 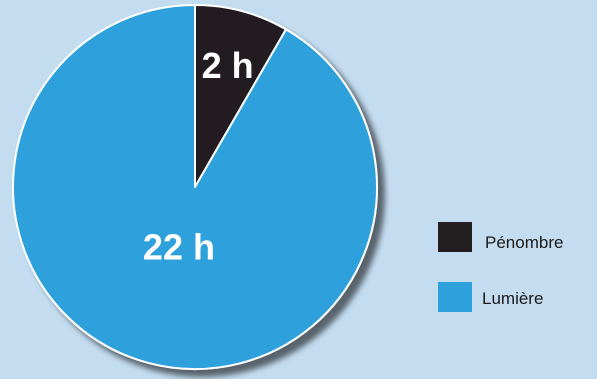 I want to click on data-label-lumiere: 22 h, so click(x=179, y=246).